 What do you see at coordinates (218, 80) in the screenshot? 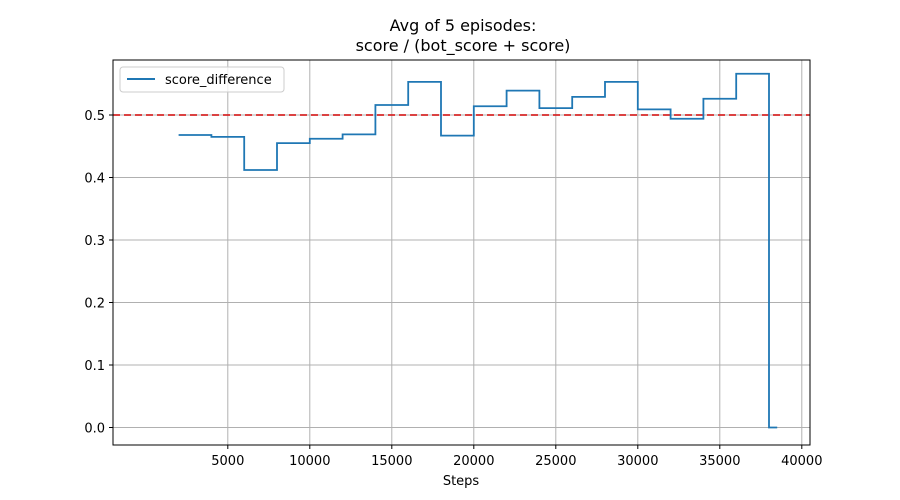
I see `legend-label-score-difference: score_difference` at bounding box center [218, 80].